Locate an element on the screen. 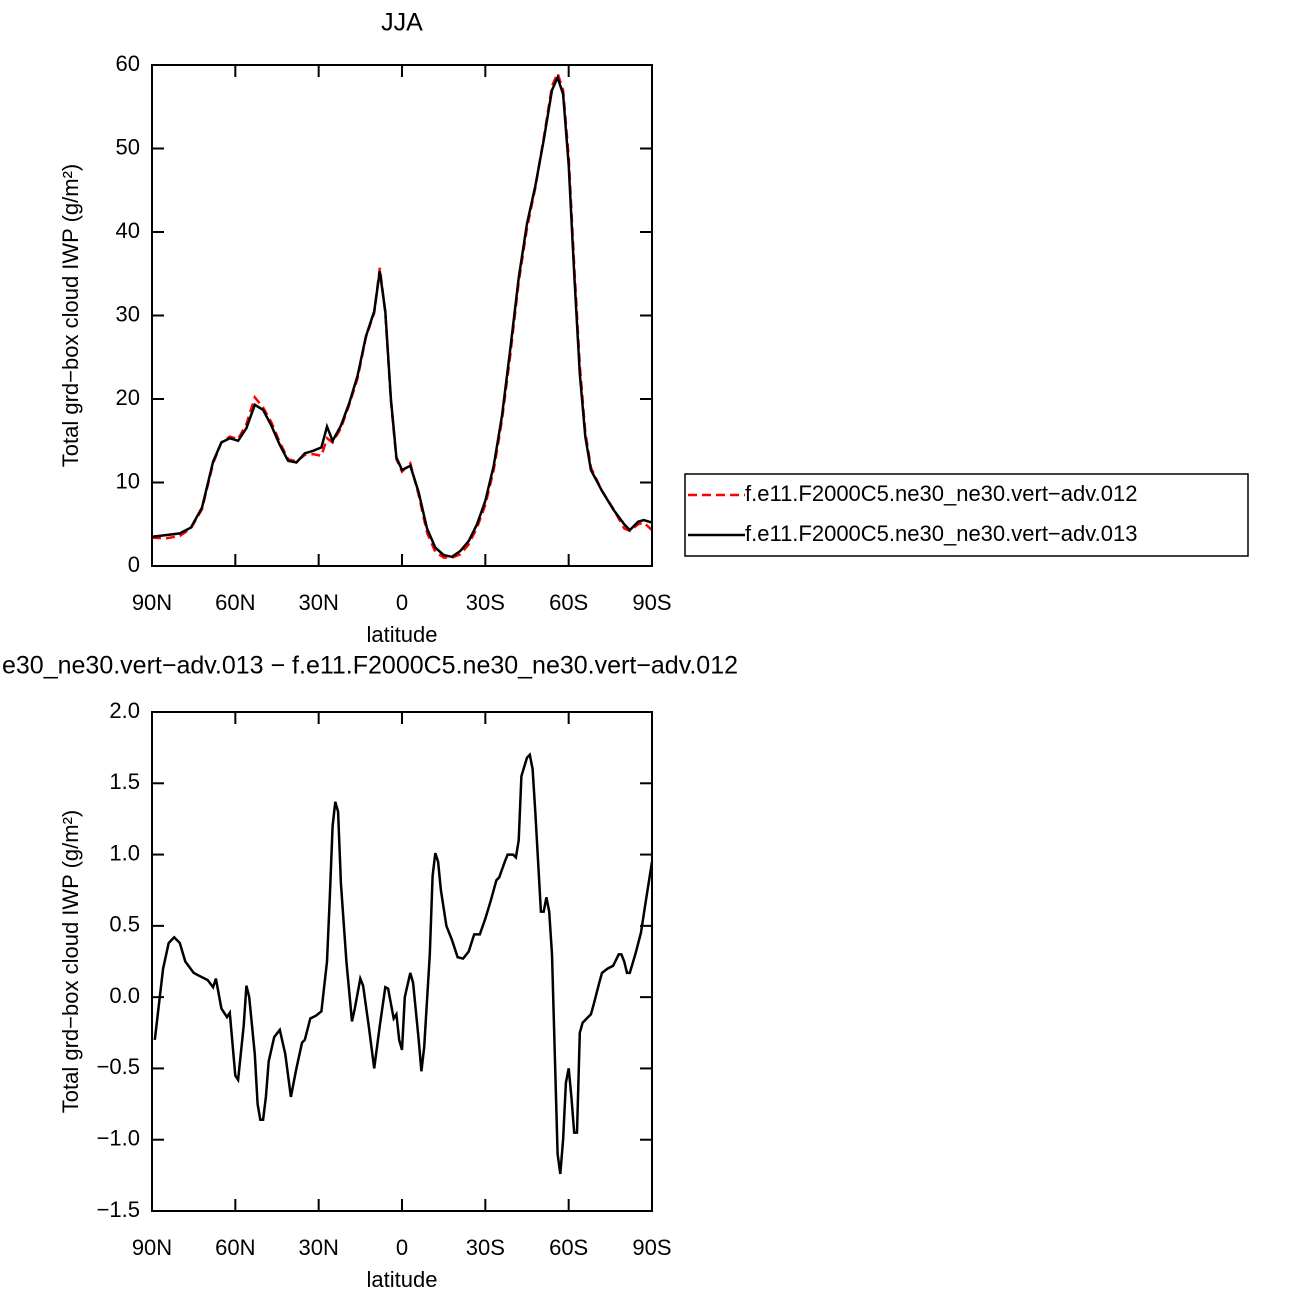 The image size is (1305, 1303). legend-label: f.e11.F2000C5.ne30_ne30.vert−adv.012 is located at coordinates (941, 493).